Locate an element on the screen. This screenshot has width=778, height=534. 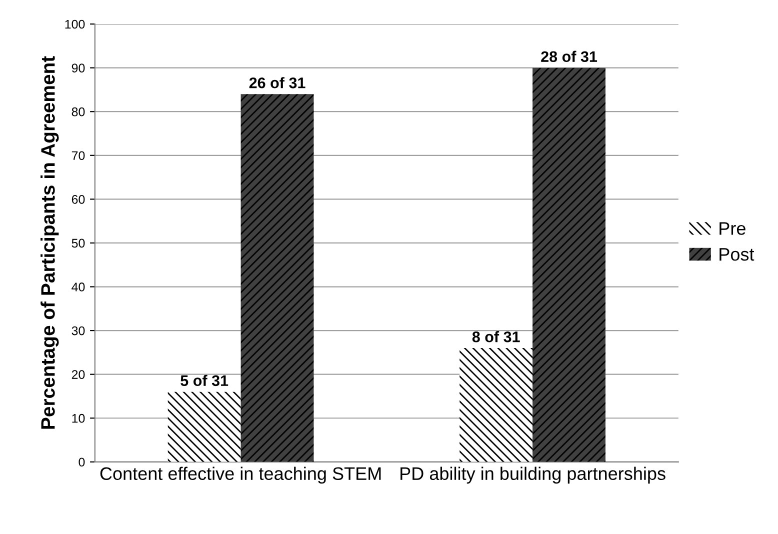
x-tick-label: Content effective in teaching STEM is located at coordinates (240, 475).